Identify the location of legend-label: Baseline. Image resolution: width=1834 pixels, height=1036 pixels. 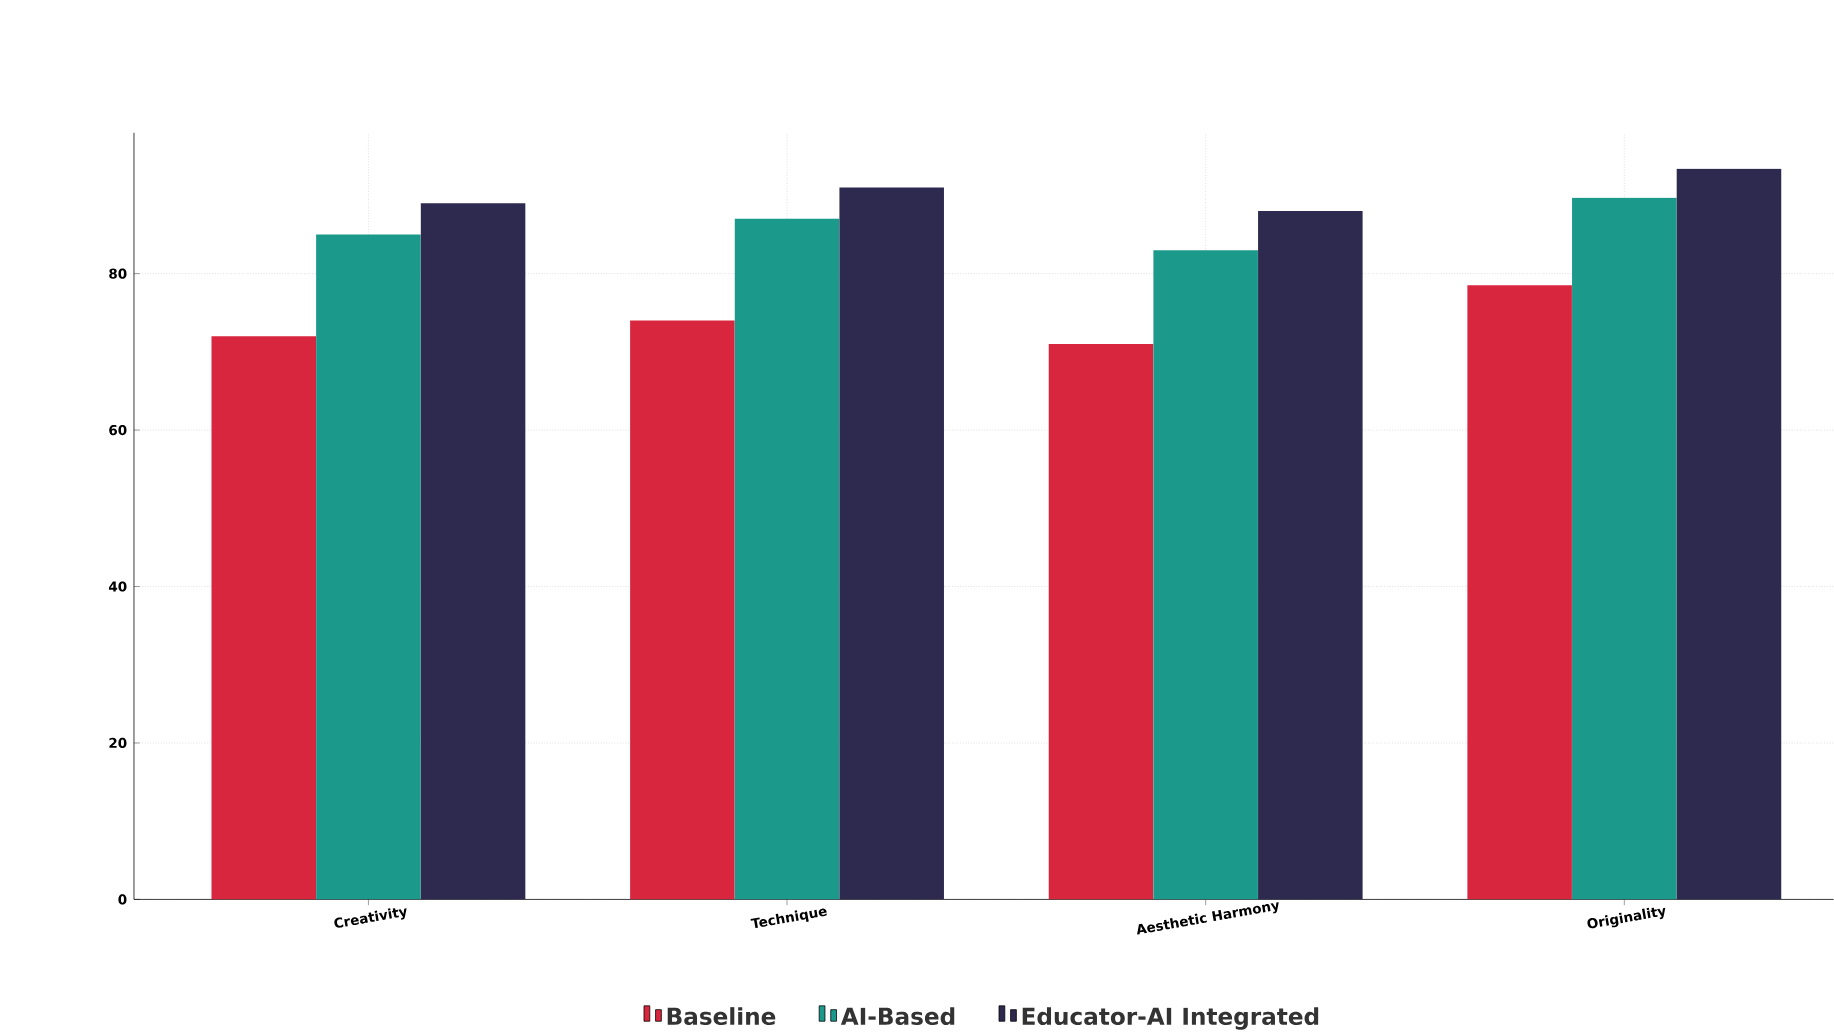
(721, 1016).